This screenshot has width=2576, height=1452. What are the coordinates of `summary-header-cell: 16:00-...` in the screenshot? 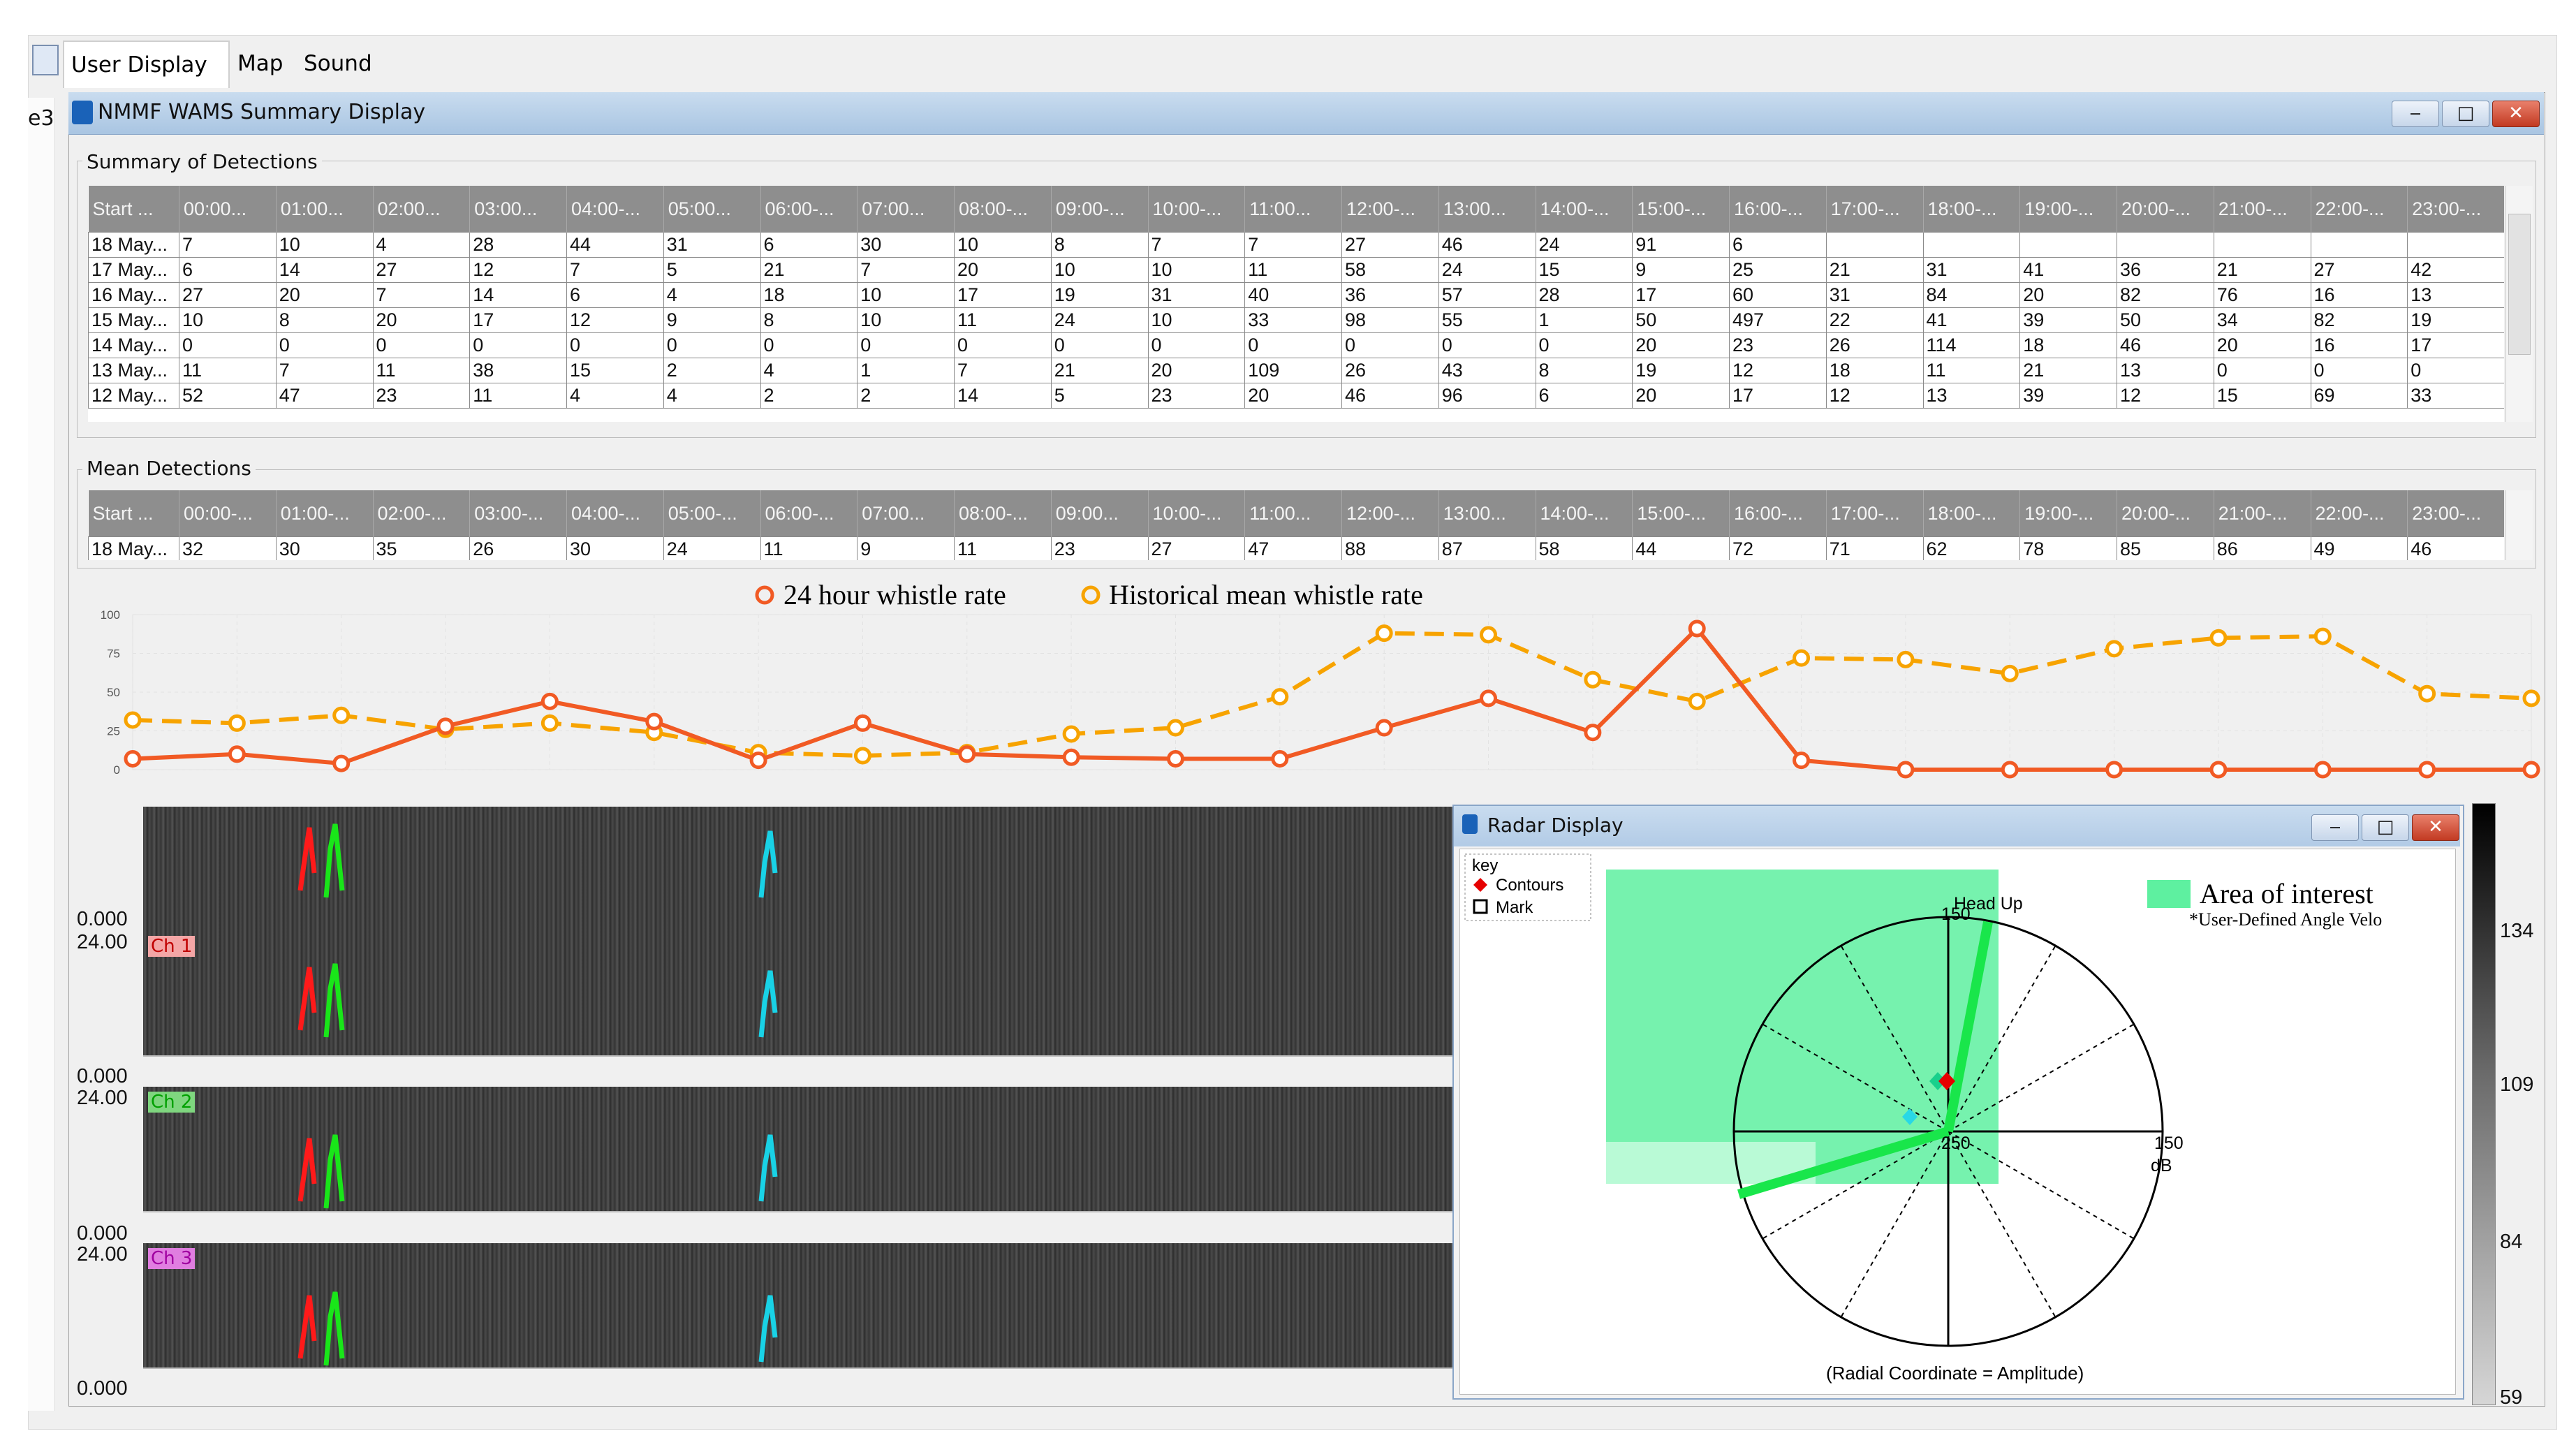 It's located at (1778, 209).